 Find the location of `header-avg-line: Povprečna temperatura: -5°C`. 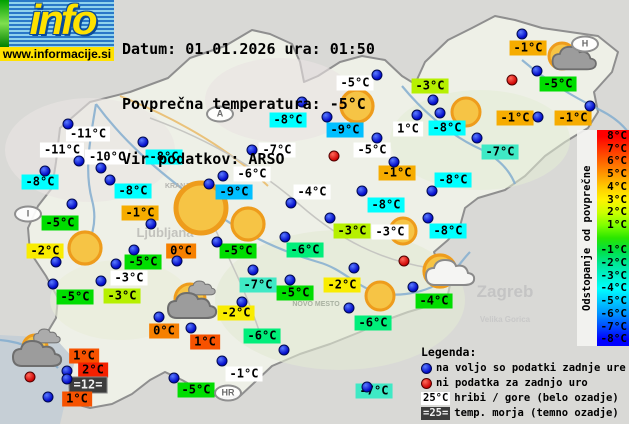

header-avg-line: Povprečna temperatura: -5°C is located at coordinates (244, 104).